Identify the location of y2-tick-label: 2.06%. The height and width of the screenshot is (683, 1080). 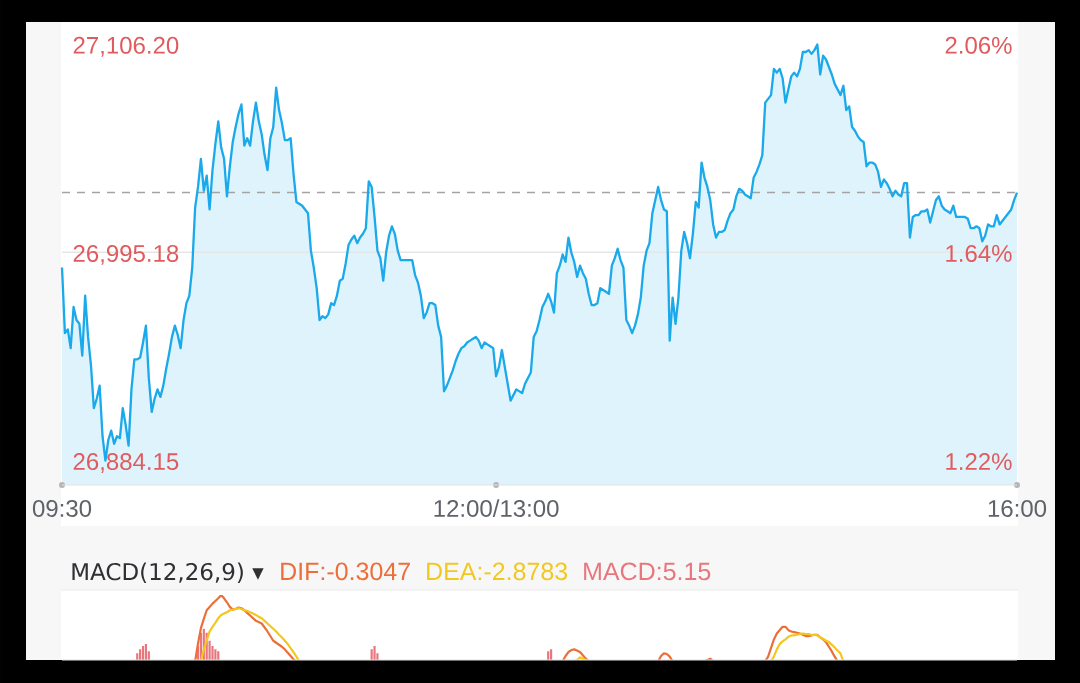
(978, 45).